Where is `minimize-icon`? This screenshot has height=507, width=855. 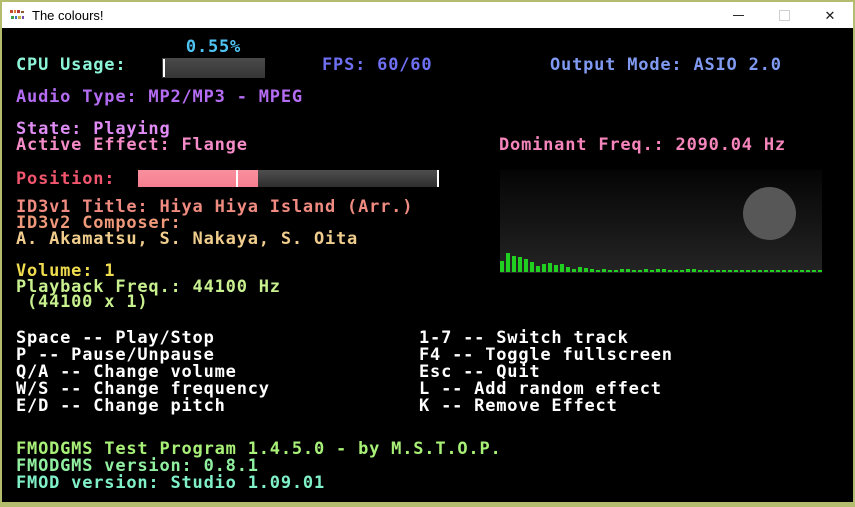
minimize-icon is located at coordinates (738, 15).